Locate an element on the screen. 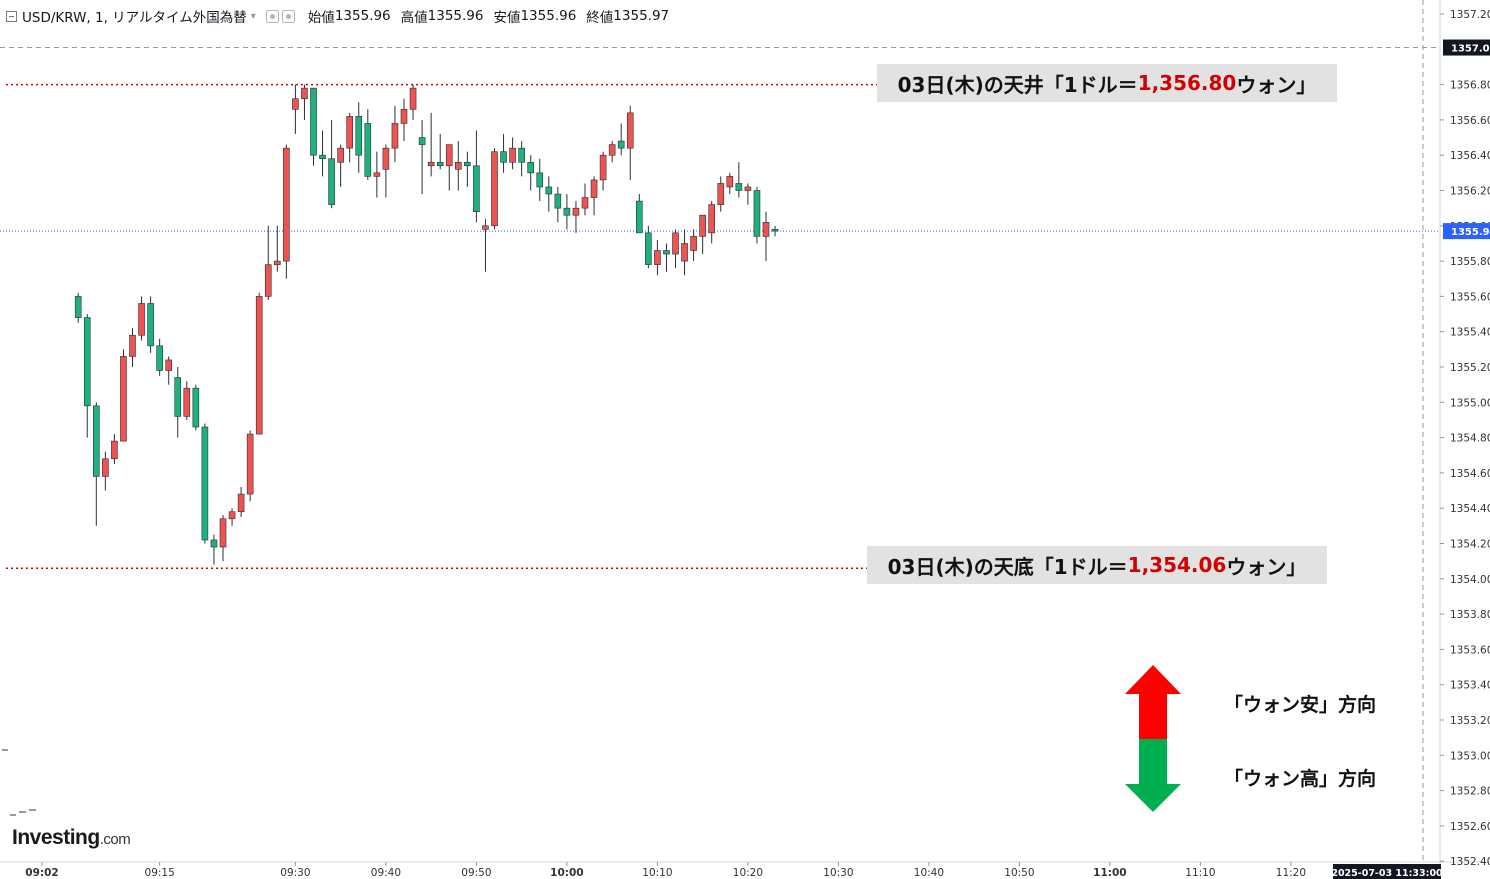 Image resolution: width=1490 pixels, height=879 pixels. y-tick-label: 1352.40 is located at coordinates (1470, 862).